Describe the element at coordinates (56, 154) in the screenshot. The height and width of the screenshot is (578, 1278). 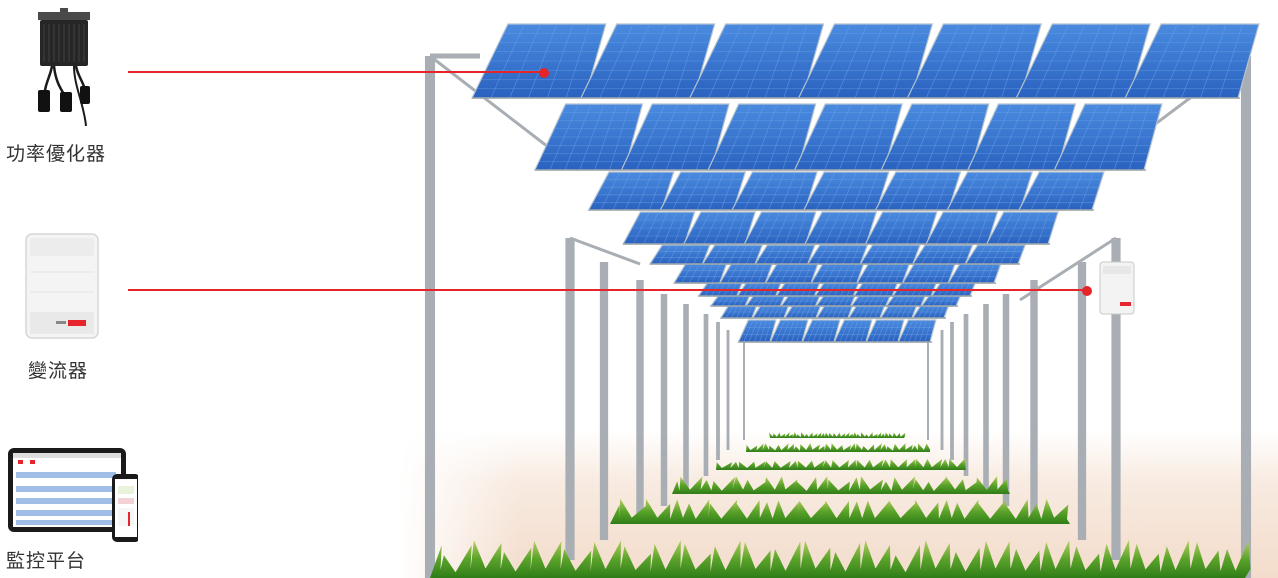
I see `optimizer-label: 功率優化器` at that location.